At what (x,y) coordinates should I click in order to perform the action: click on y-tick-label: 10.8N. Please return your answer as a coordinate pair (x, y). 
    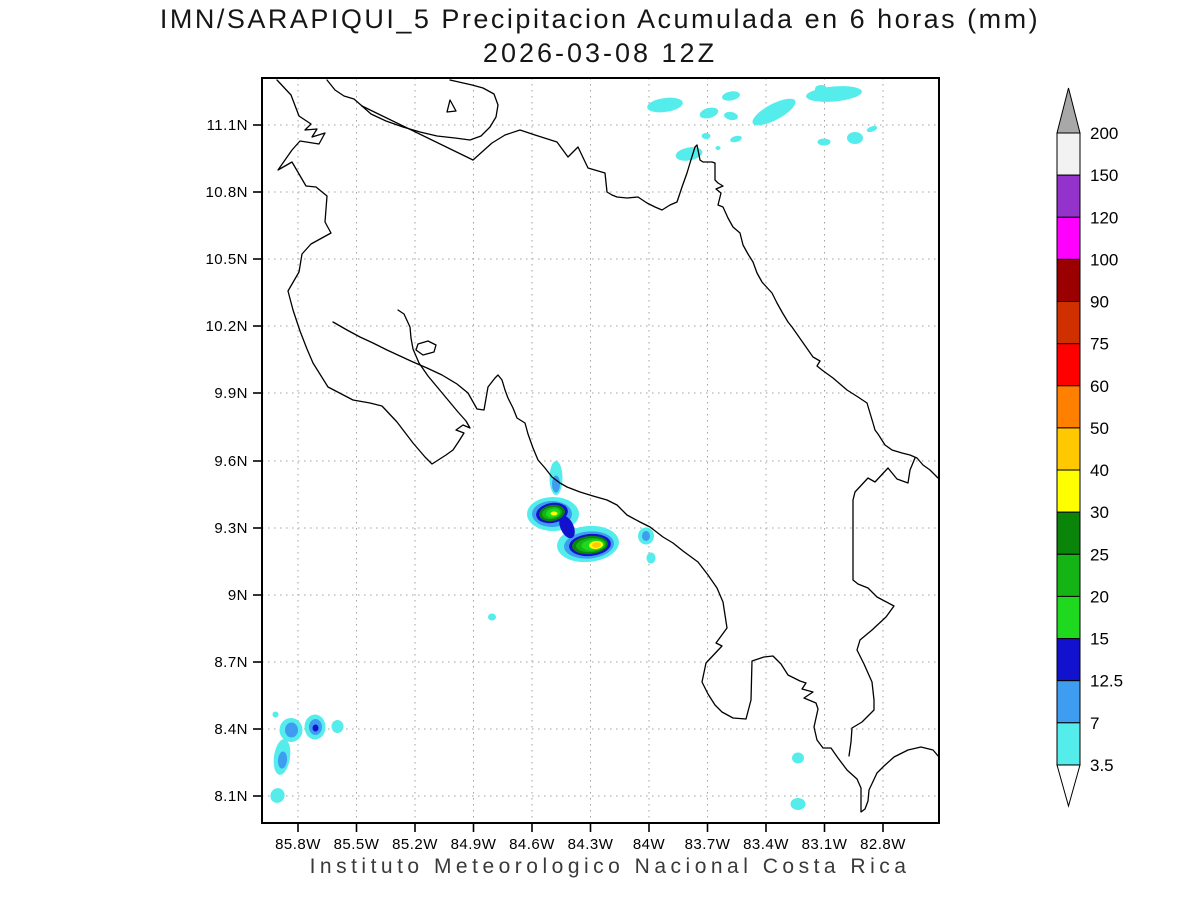
    Looking at the image, I should click on (226, 192).